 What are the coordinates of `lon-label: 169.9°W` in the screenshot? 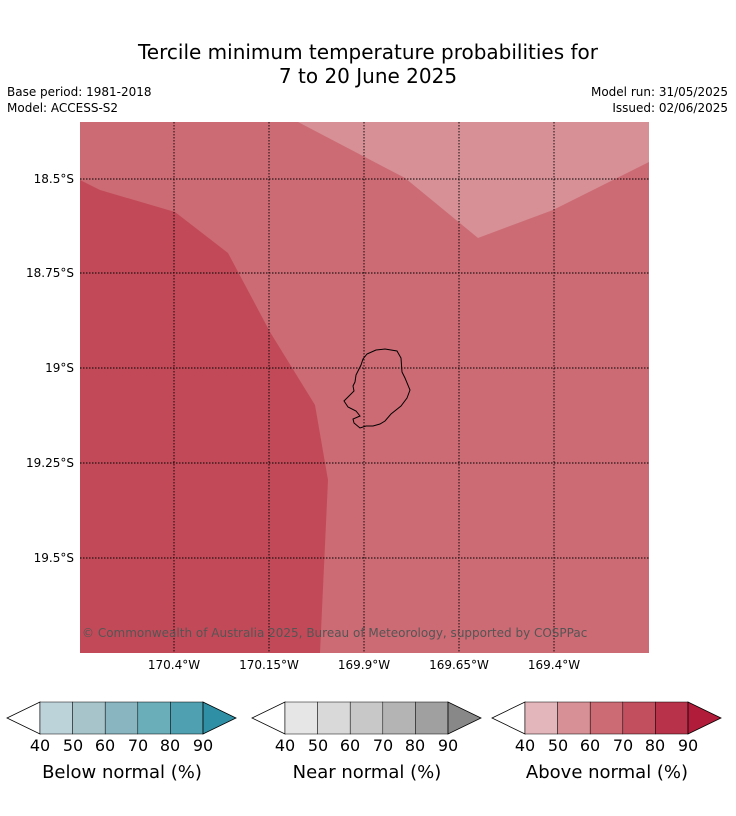 It's located at (364, 665).